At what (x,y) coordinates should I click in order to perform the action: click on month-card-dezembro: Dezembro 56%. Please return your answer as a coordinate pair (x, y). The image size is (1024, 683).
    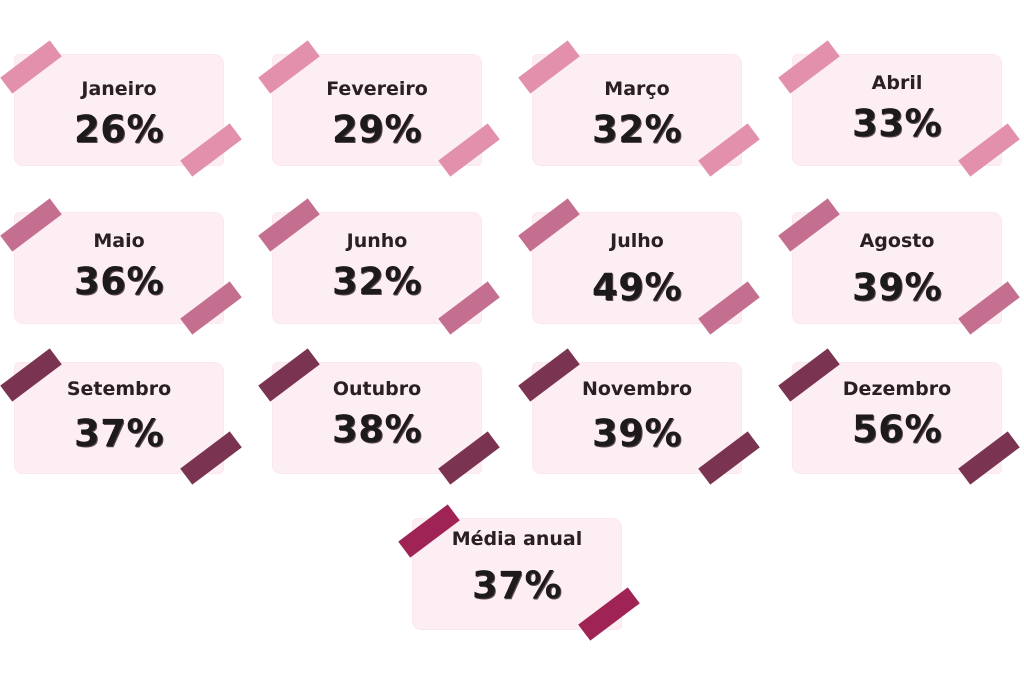
    Looking at the image, I should click on (899, 416).